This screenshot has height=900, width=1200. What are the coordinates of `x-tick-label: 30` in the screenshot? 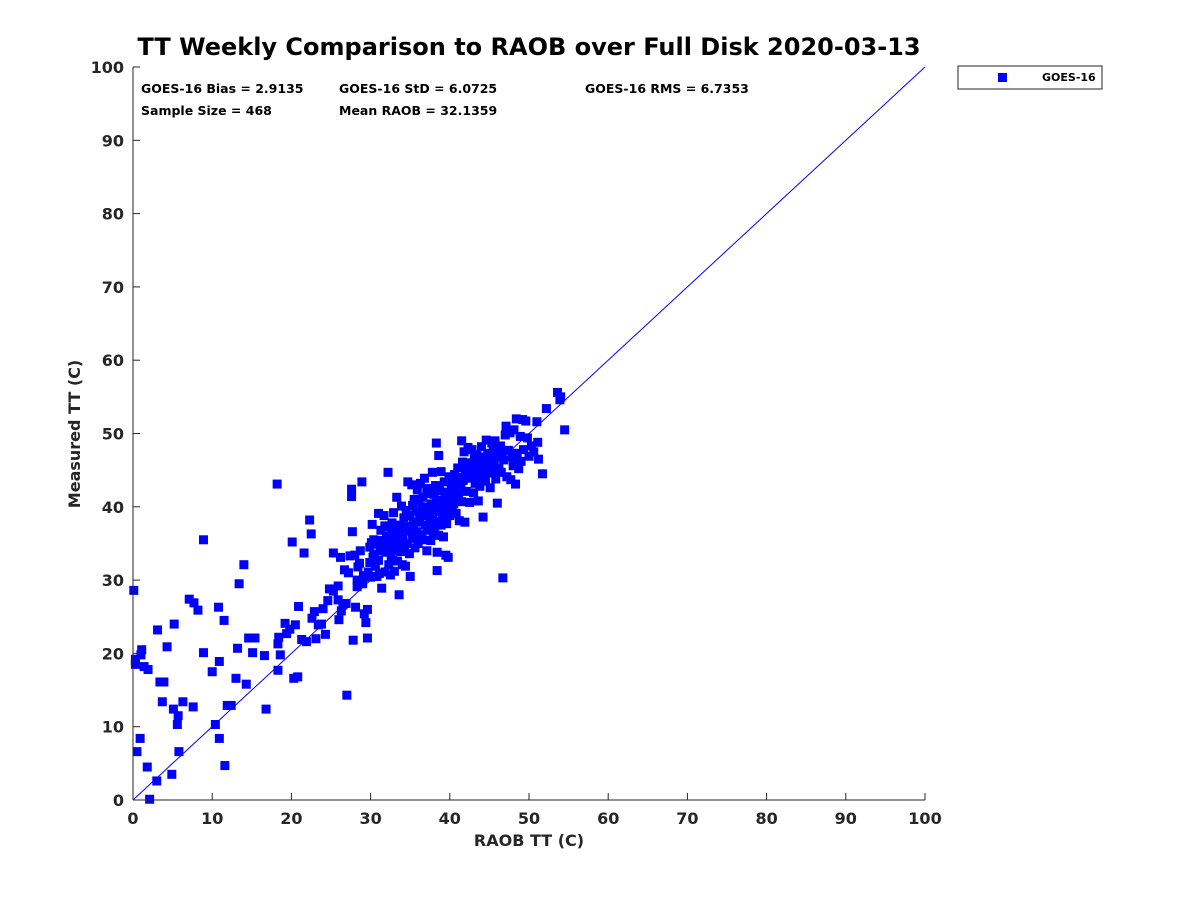 It's located at (370, 818).